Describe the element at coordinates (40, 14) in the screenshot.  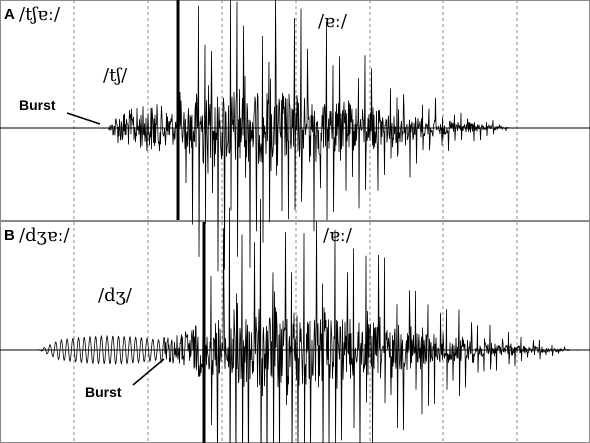
I see `panel-a-transcription: /tʃɐː/` at that location.